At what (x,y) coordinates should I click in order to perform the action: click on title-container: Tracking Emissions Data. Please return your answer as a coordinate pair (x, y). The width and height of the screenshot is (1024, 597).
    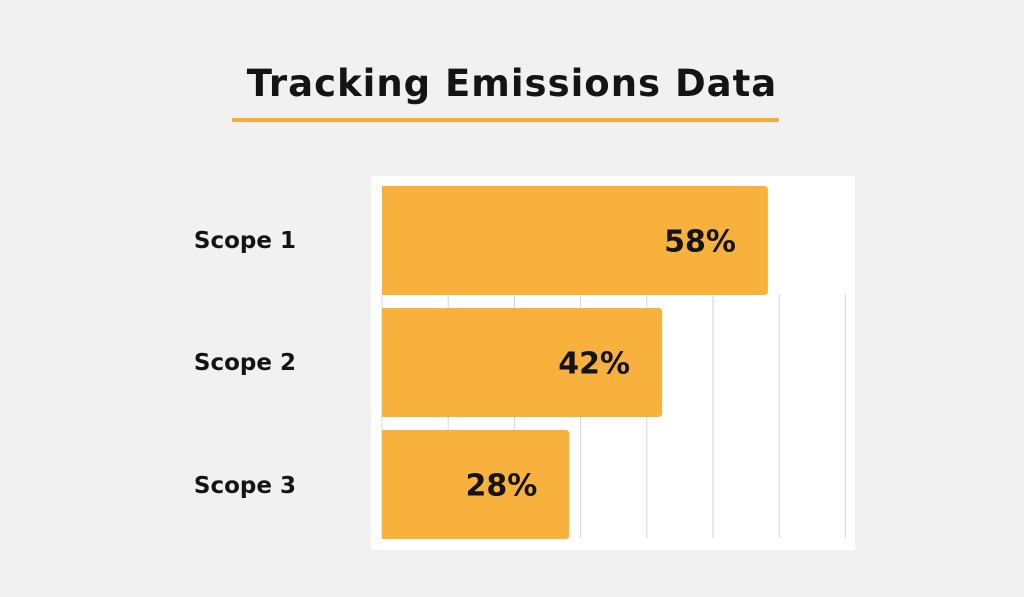
    Looking at the image, I should click on (512, 88).